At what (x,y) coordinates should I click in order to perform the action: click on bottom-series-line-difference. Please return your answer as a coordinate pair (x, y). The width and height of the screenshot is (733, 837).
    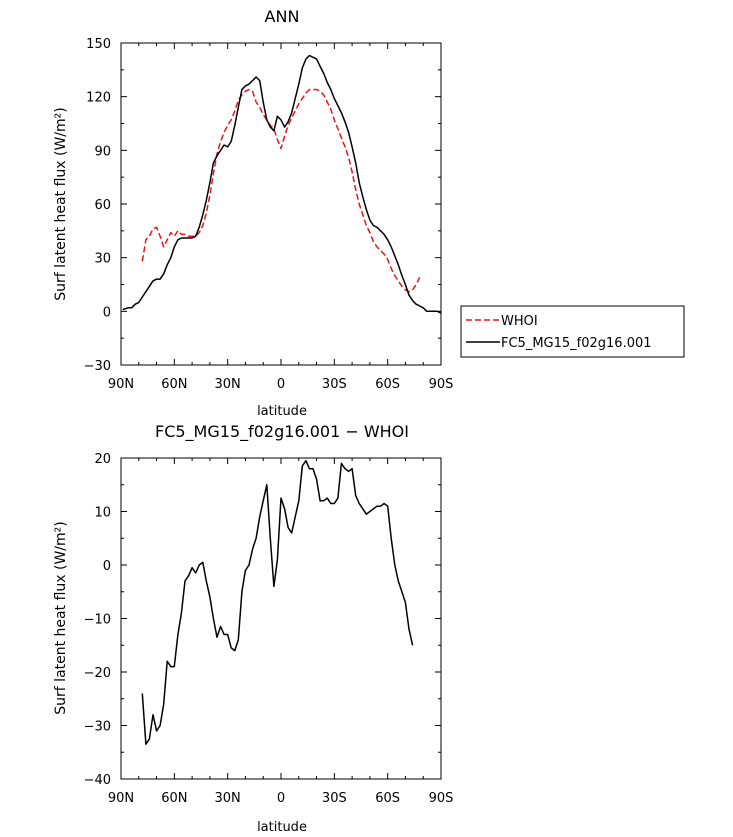
    Looking at the image, I should click on (277, 602).